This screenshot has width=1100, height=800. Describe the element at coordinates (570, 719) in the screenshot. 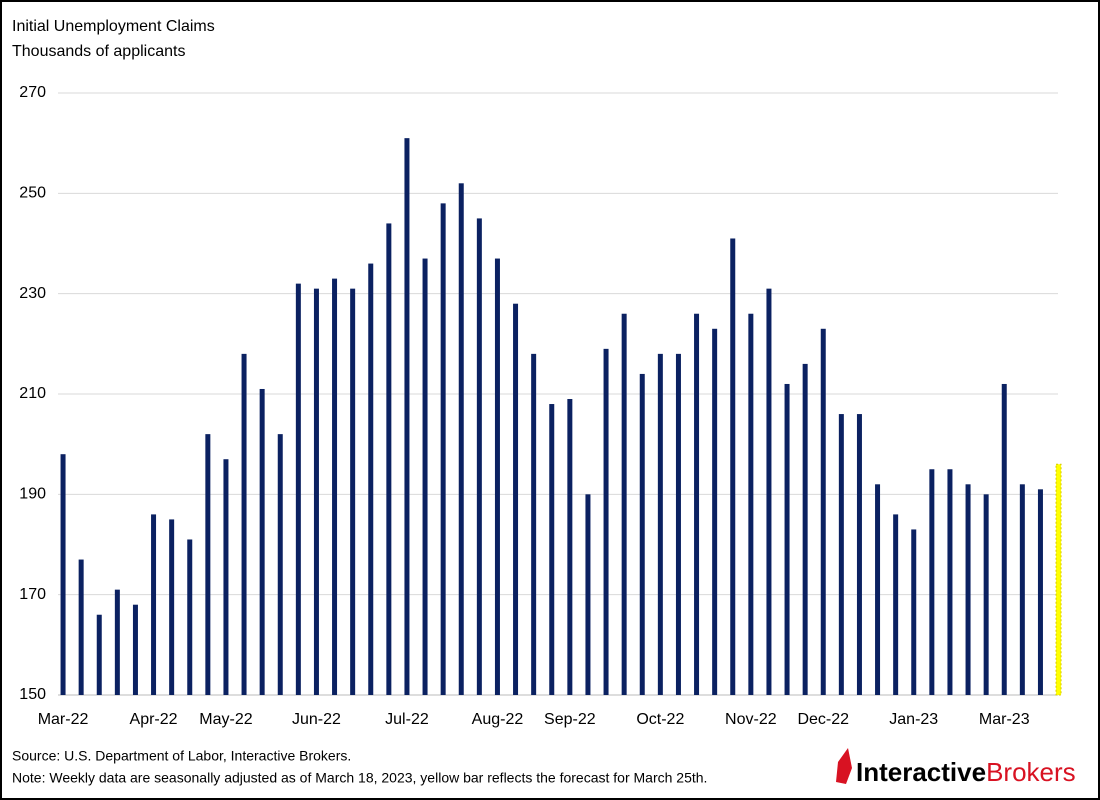

I see `x-tick-label: Sep-22` at that location.